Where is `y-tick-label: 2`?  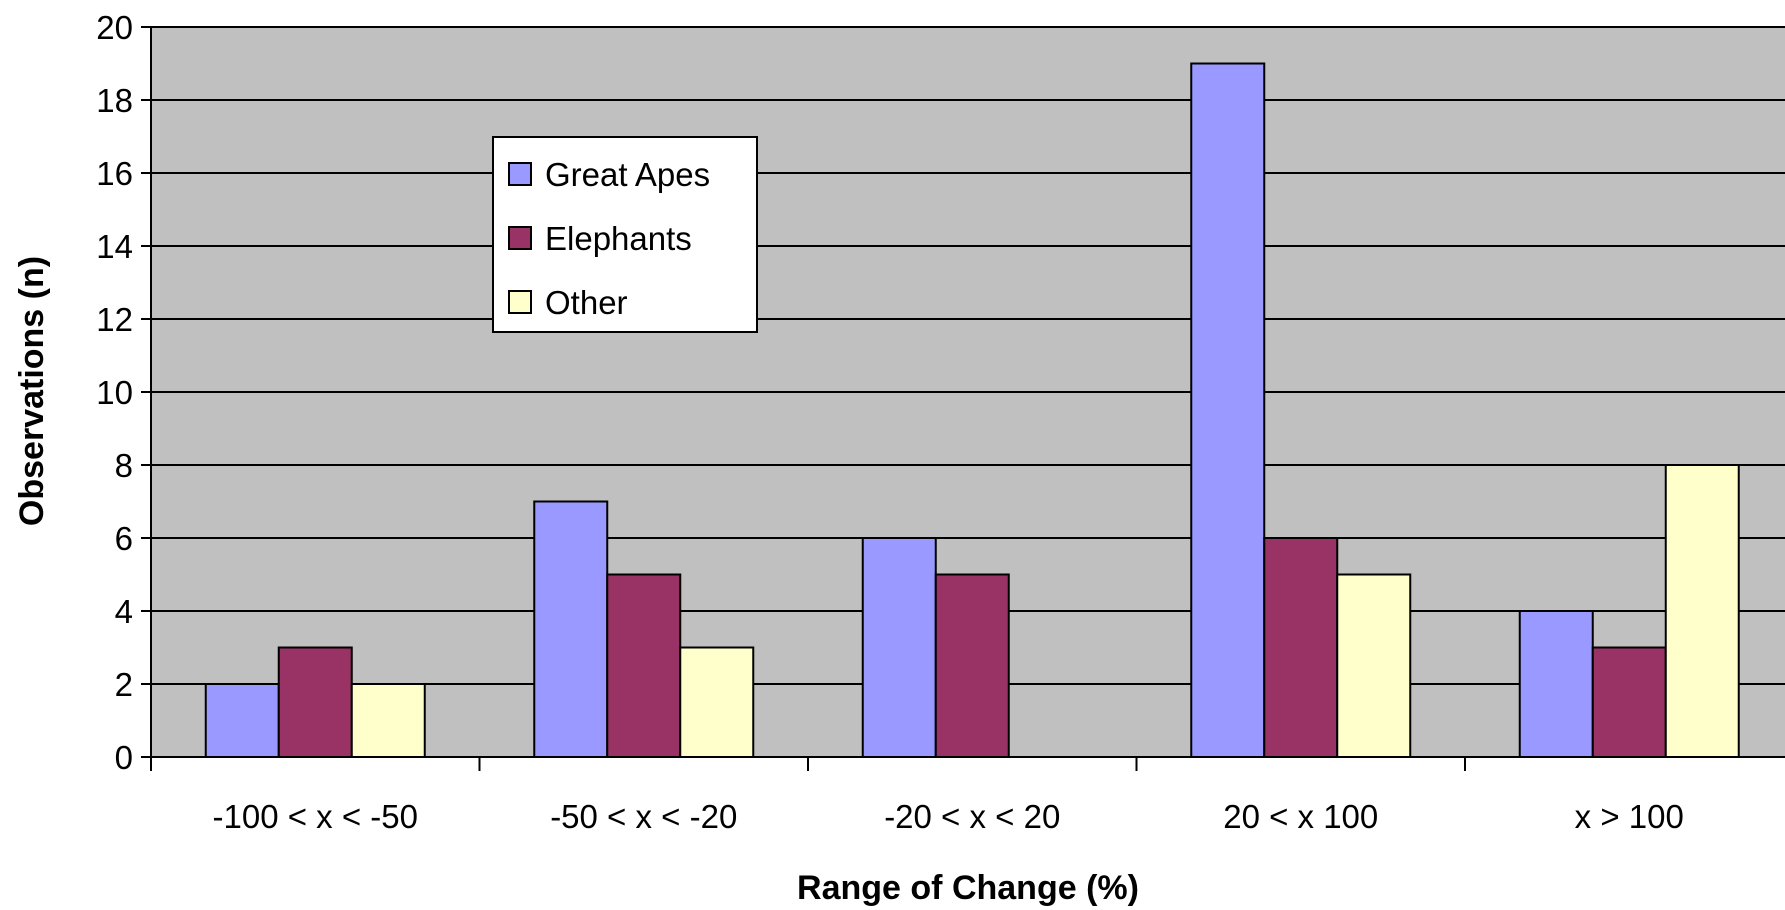
y-tick-label: 2 is located at coordinates (124, 684).